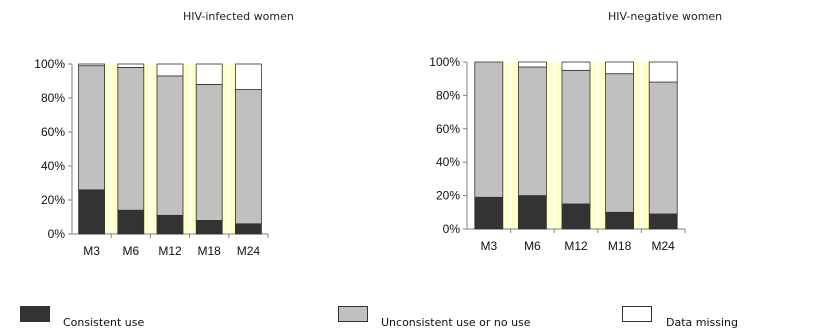  What do you see at coordinates (665, 16) in the screenshot?
I see `chart-title-hiv-negative: HIV-negative women` at bounding box center [665, 16].